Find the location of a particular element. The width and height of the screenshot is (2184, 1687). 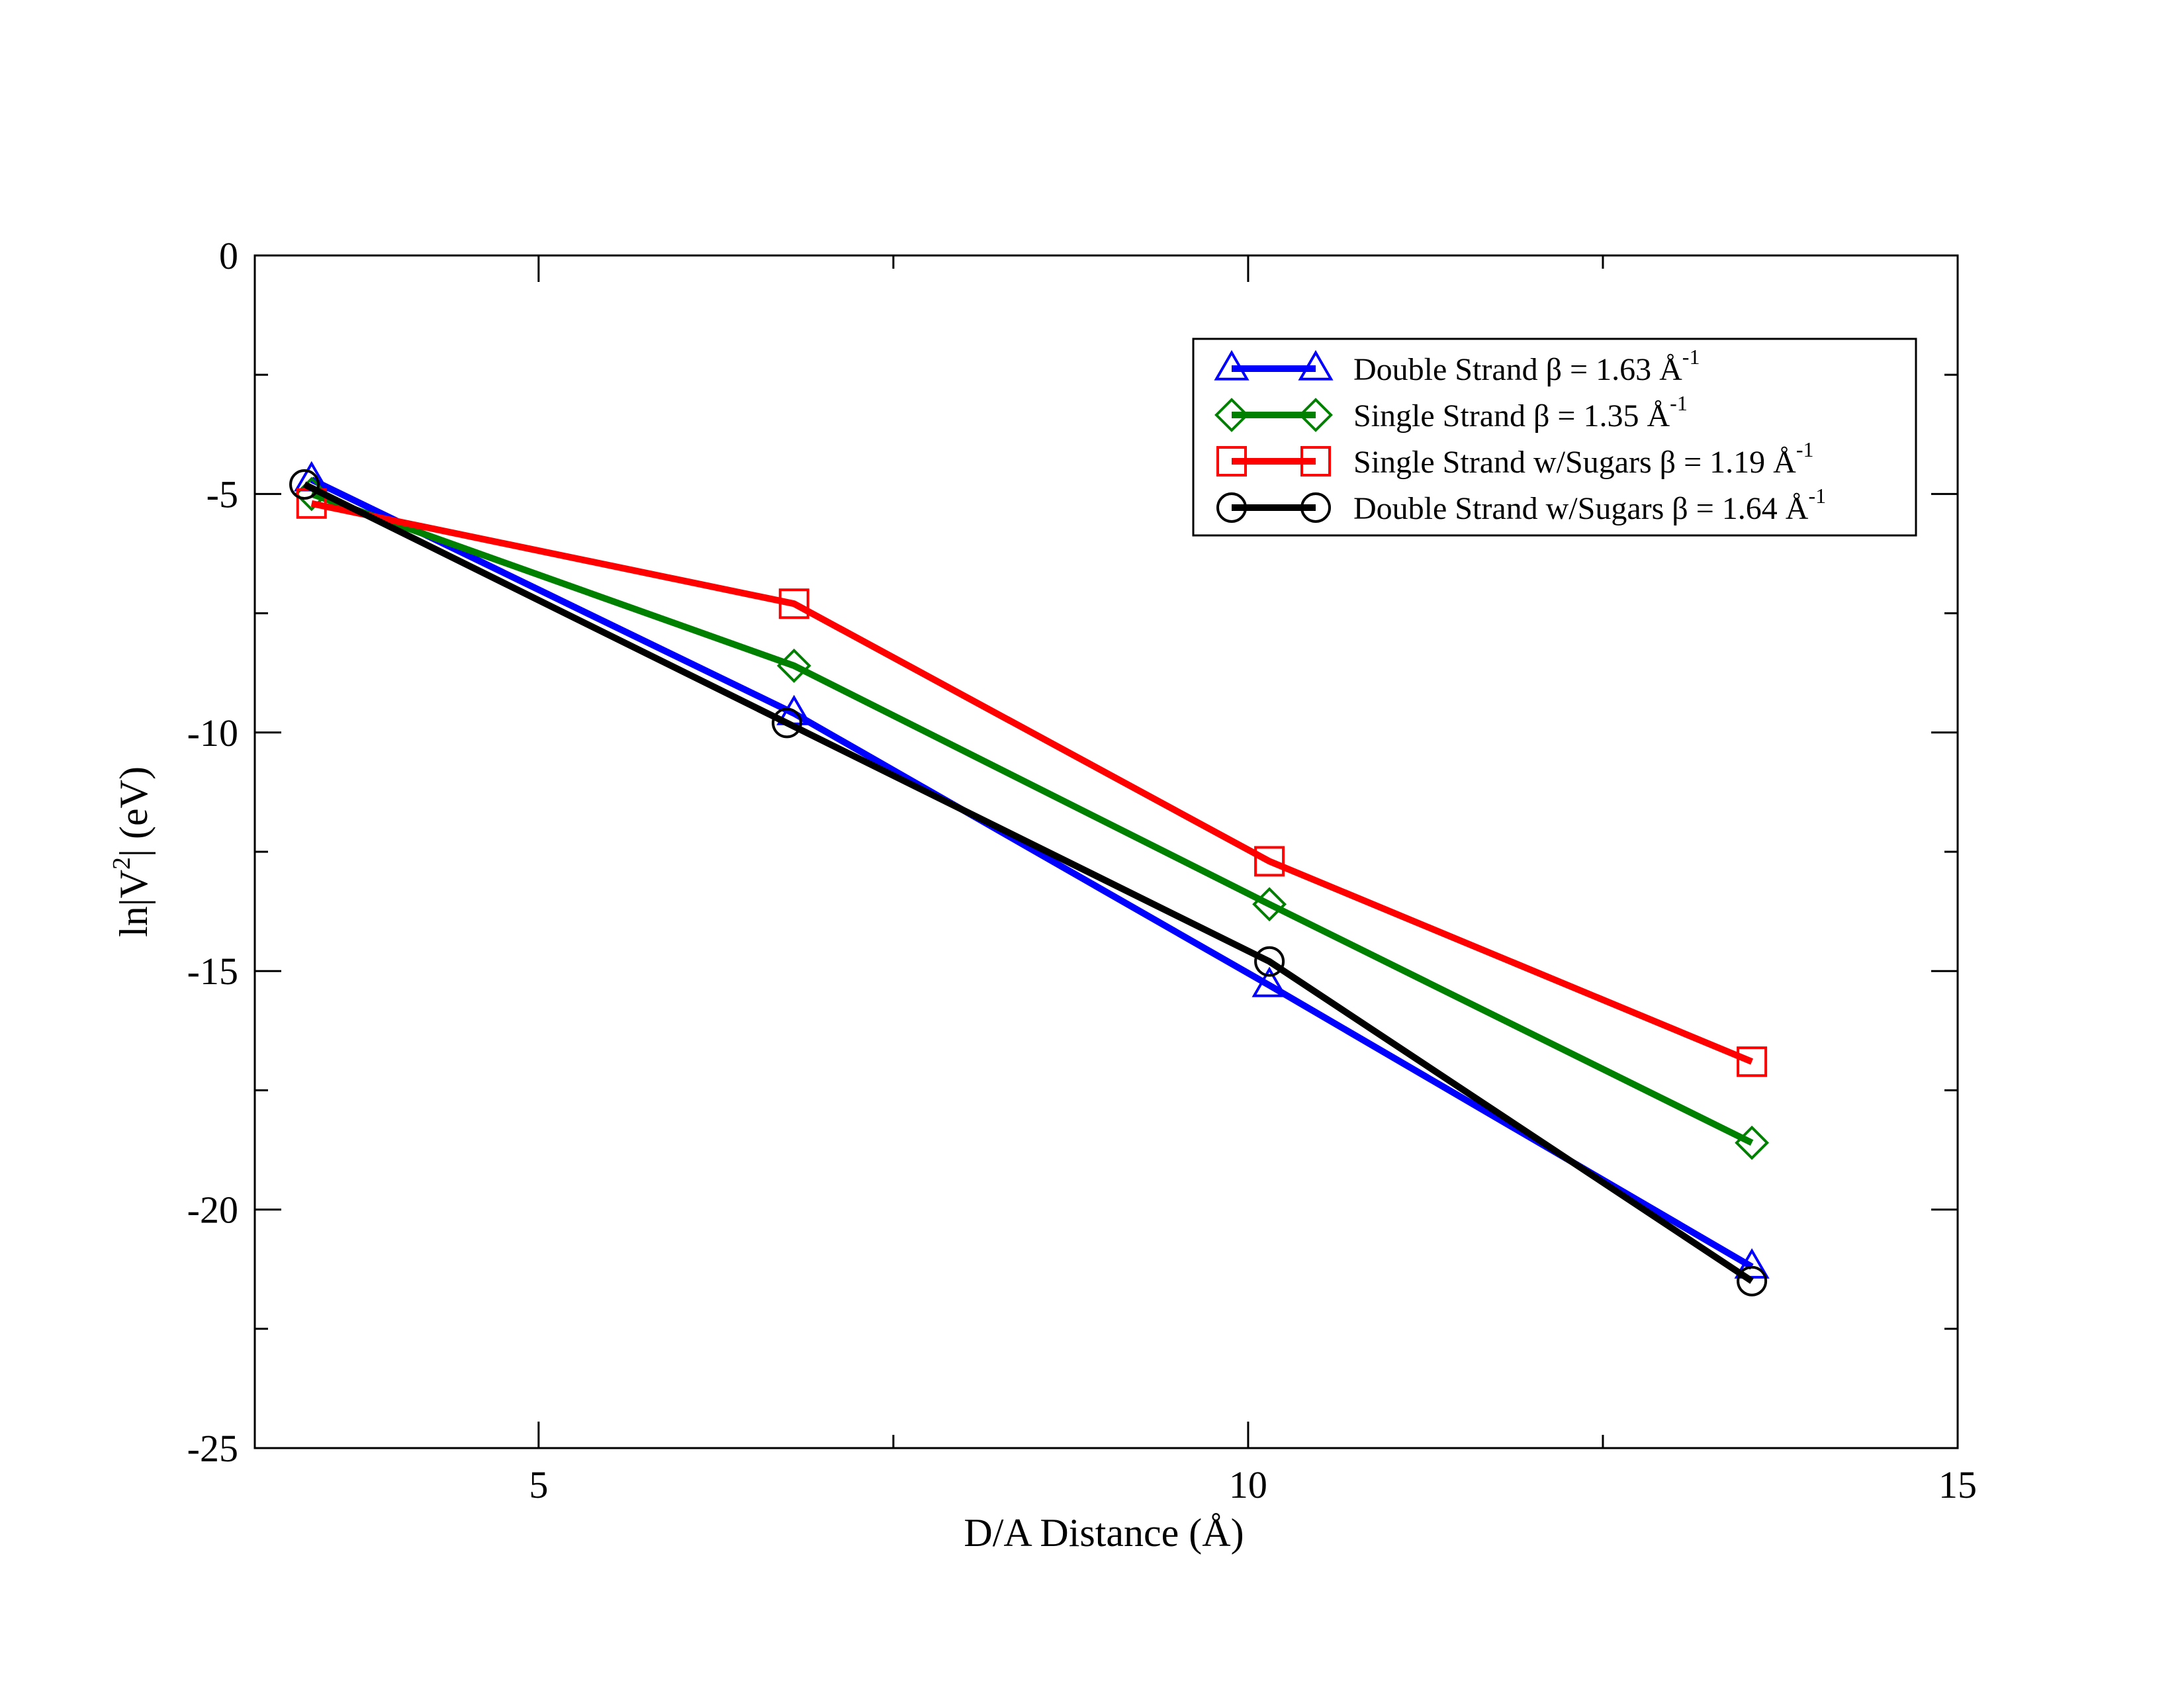

y-axis-title: ln|V2| (eV) is located at coordinates (132, 851).